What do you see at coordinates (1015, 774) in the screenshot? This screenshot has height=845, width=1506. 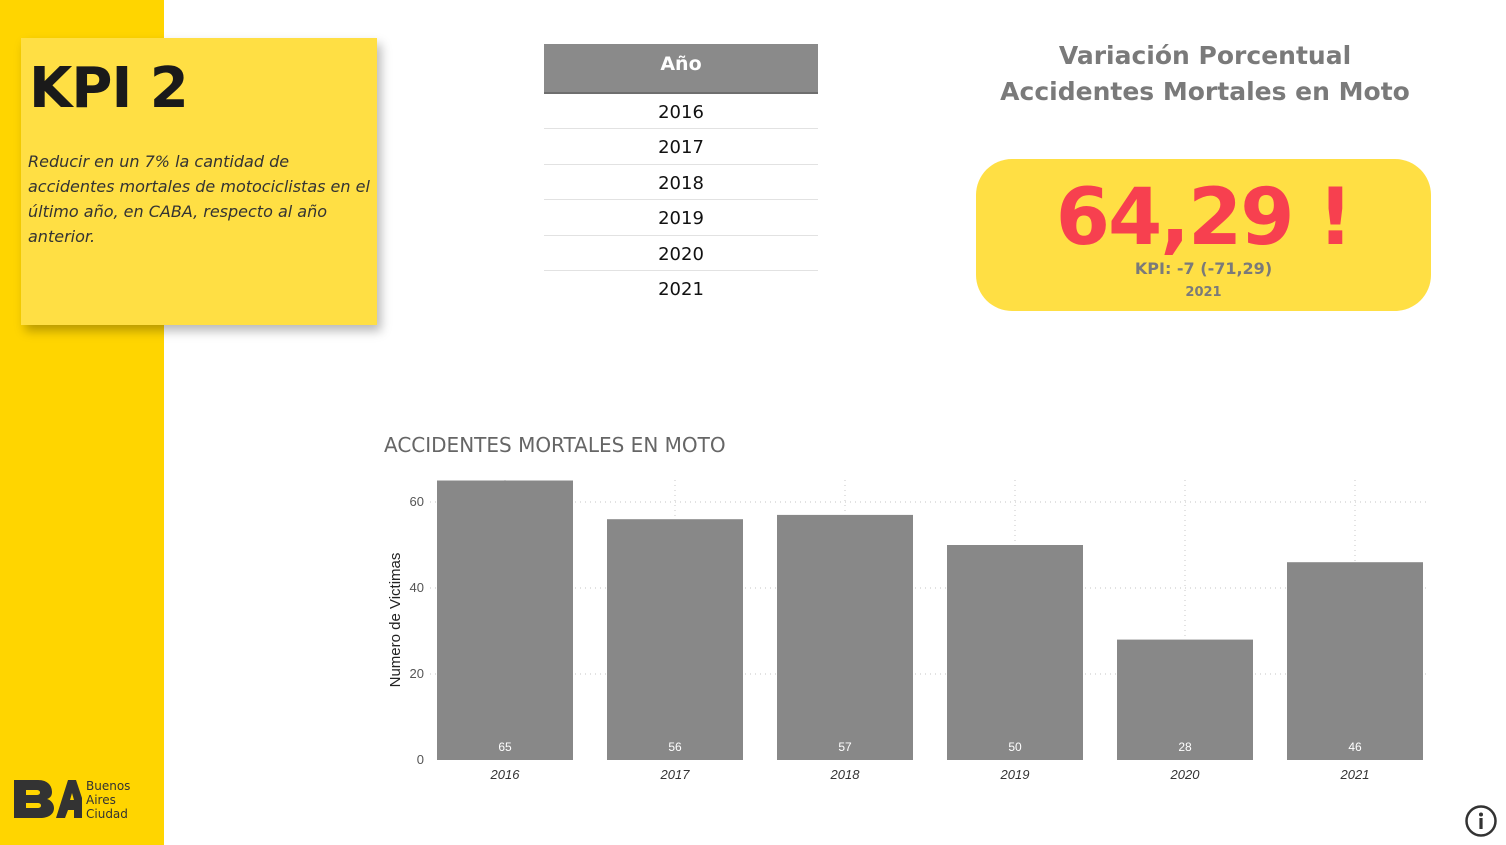 I see `x-tick-label: 2019` at bounding box center [1015, 774].